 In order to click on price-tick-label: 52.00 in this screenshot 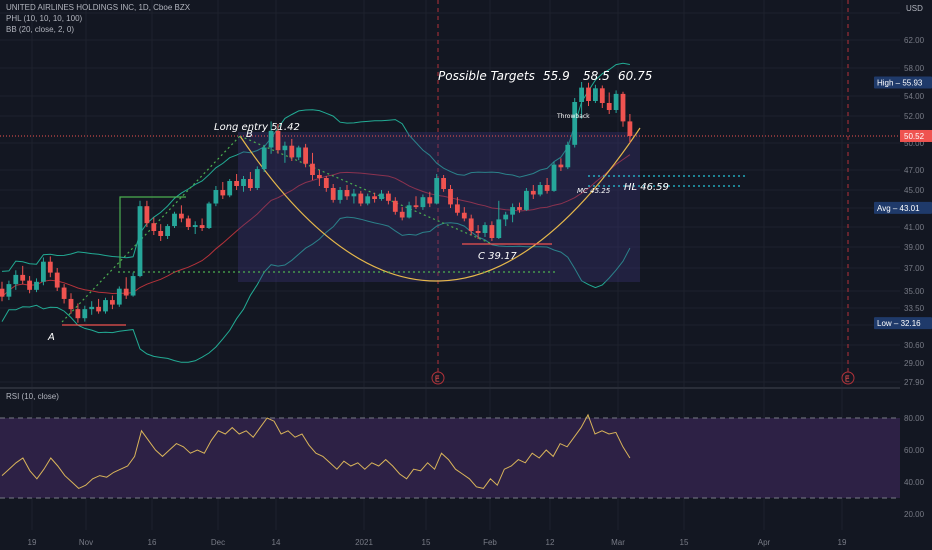, I will do `click(914, 116)`.